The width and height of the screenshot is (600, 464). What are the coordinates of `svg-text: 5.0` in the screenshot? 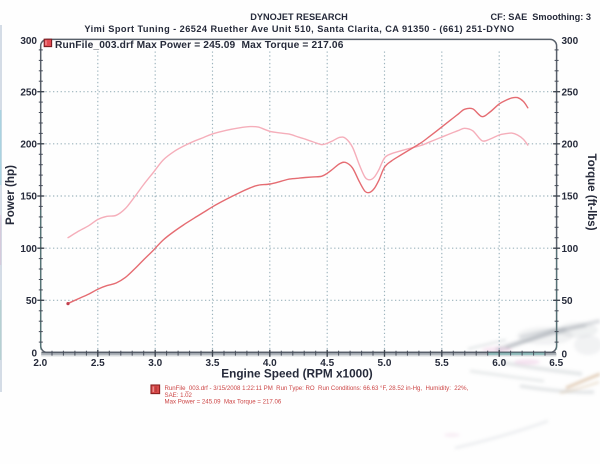 It's located at (385, 363).